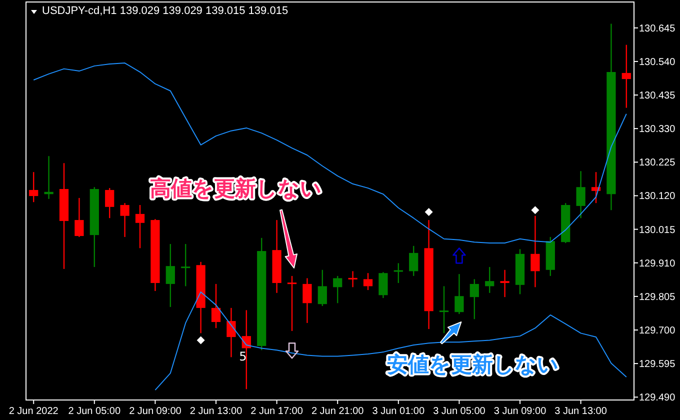 The height and width of the screenshot is (420, 680). What do you see at coordinates (398, 411) in the screenshot?
I see `x-tick-label: 3 Jun 01:00` at bounding box center [398, 411].